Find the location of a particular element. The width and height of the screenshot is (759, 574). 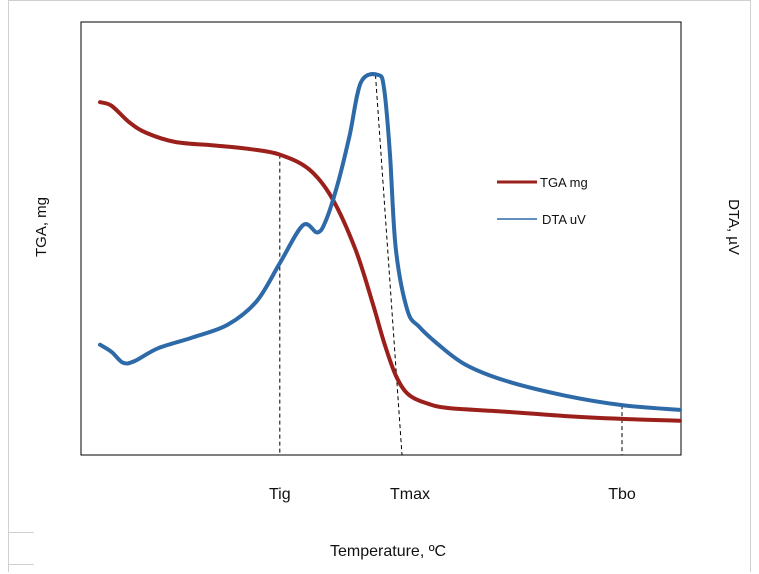

legend: TGA mg DTA uV is located at coordinates (542, 201).